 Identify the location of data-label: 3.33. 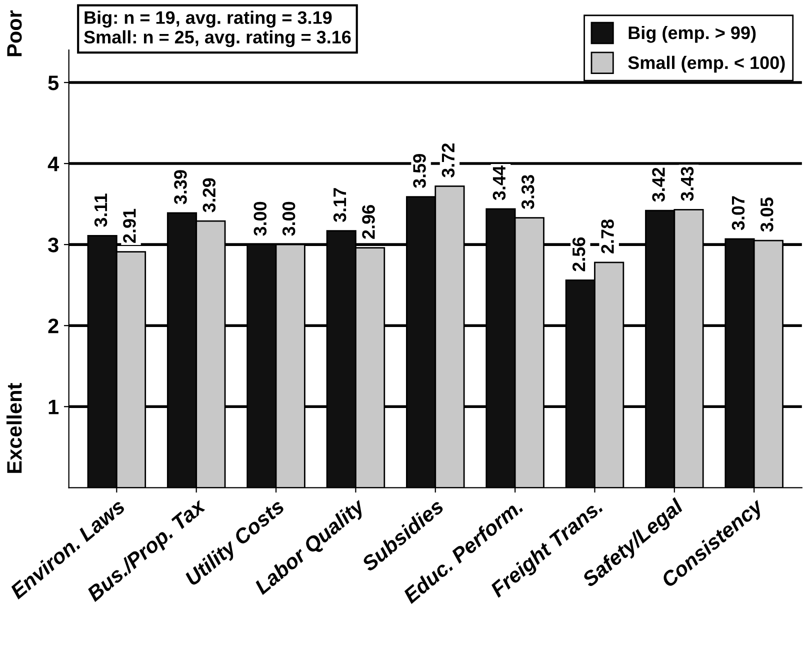
(527, 192).